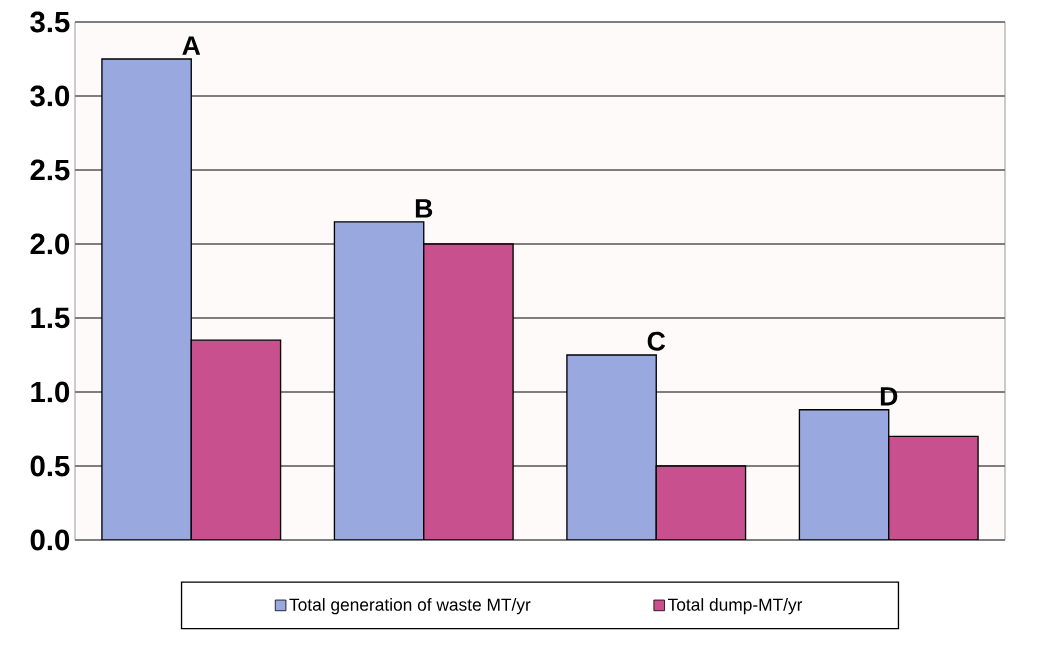 This screenshot has width=1040, height=653. What do you see at coordinates (50, 466) in the screenshot?
I see `y-tick-label: 0.5` at bounding box center [50, 466].